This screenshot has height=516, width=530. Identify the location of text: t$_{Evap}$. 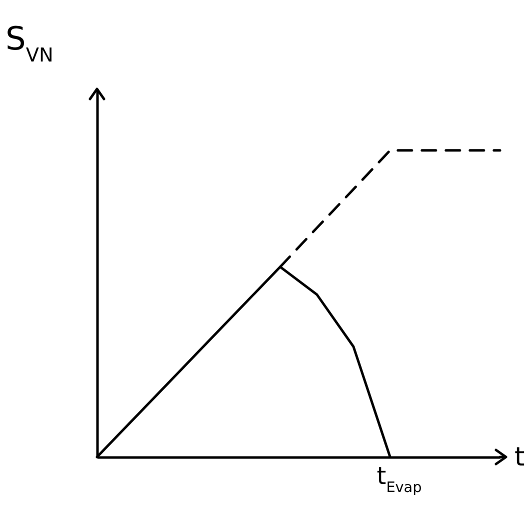
(399, 479).